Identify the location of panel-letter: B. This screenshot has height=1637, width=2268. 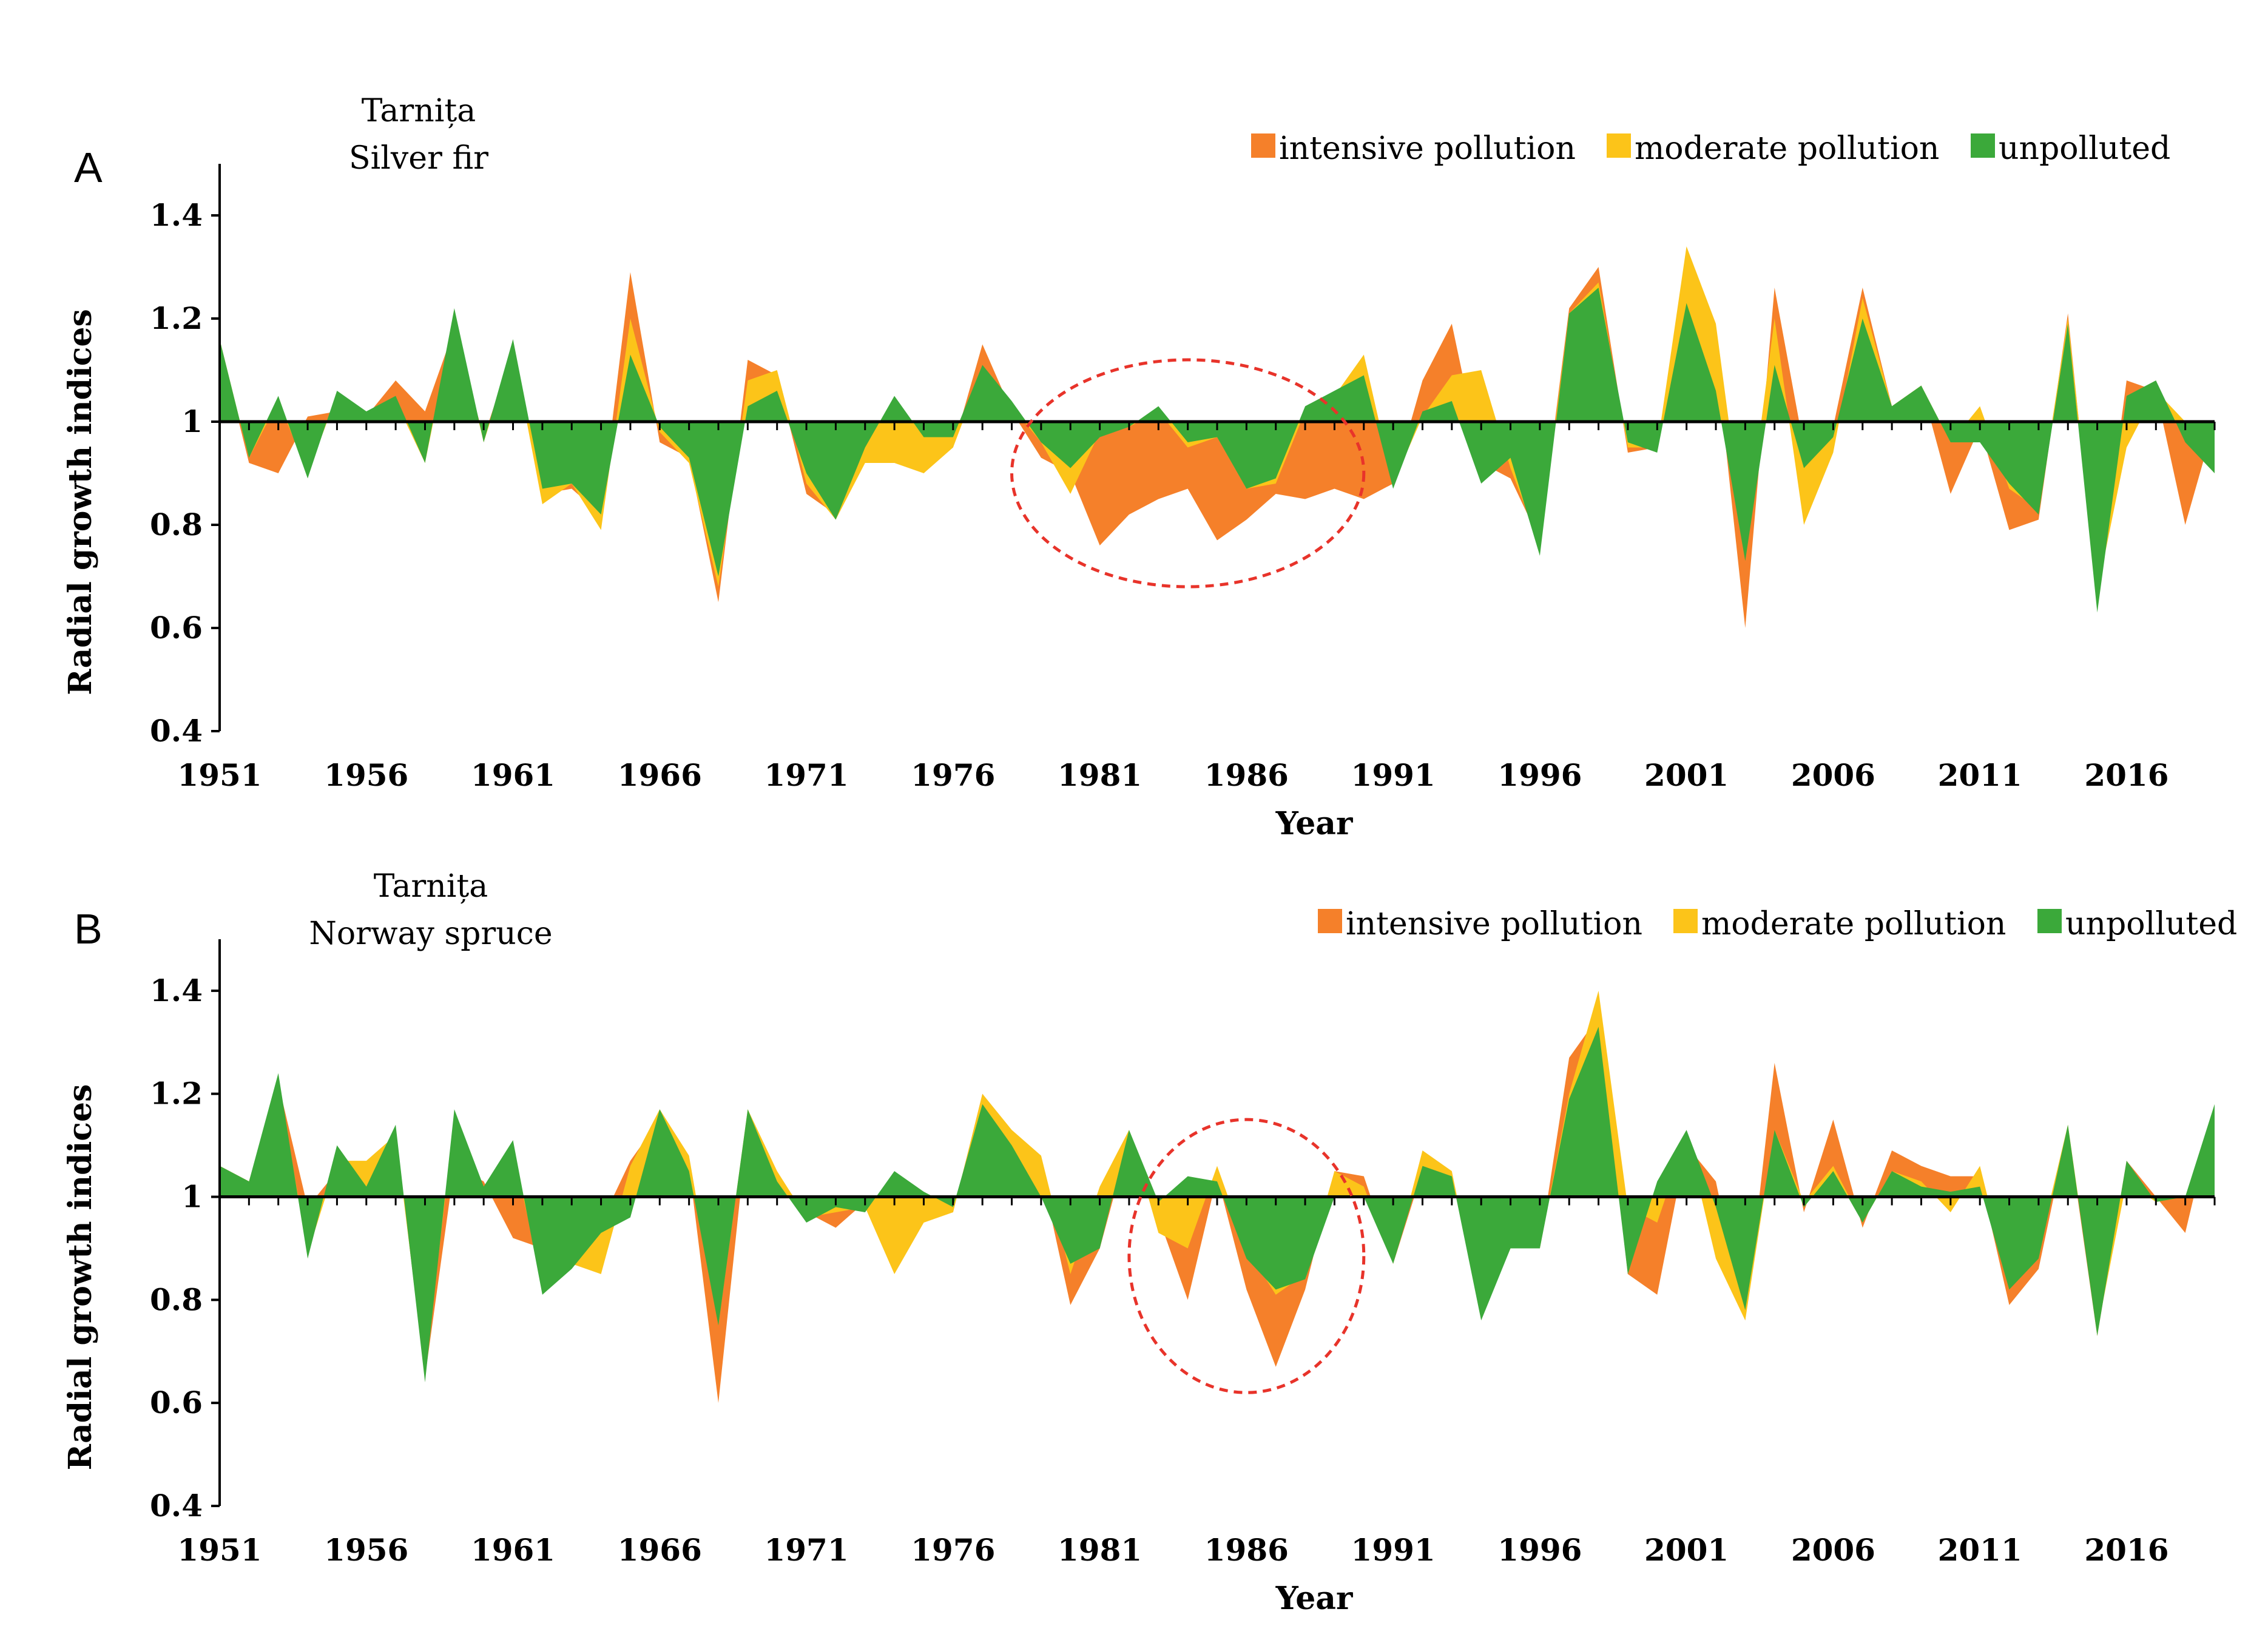
(89, 929).